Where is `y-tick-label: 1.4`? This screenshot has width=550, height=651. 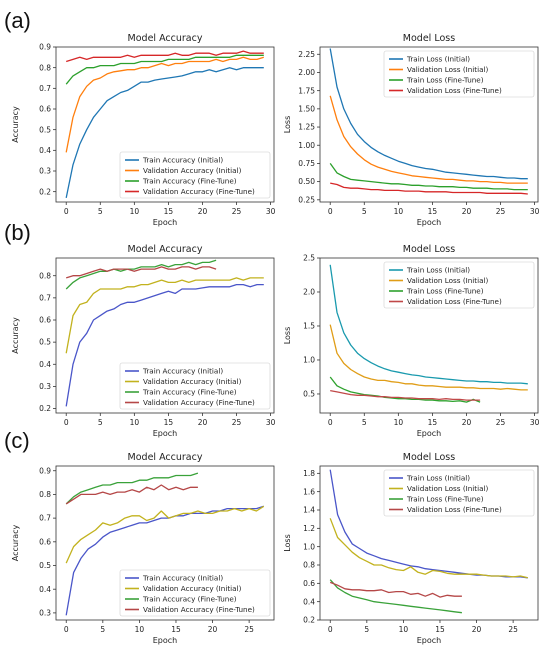 y-tick-label: 1.4 is located at coordinates (309, 510).